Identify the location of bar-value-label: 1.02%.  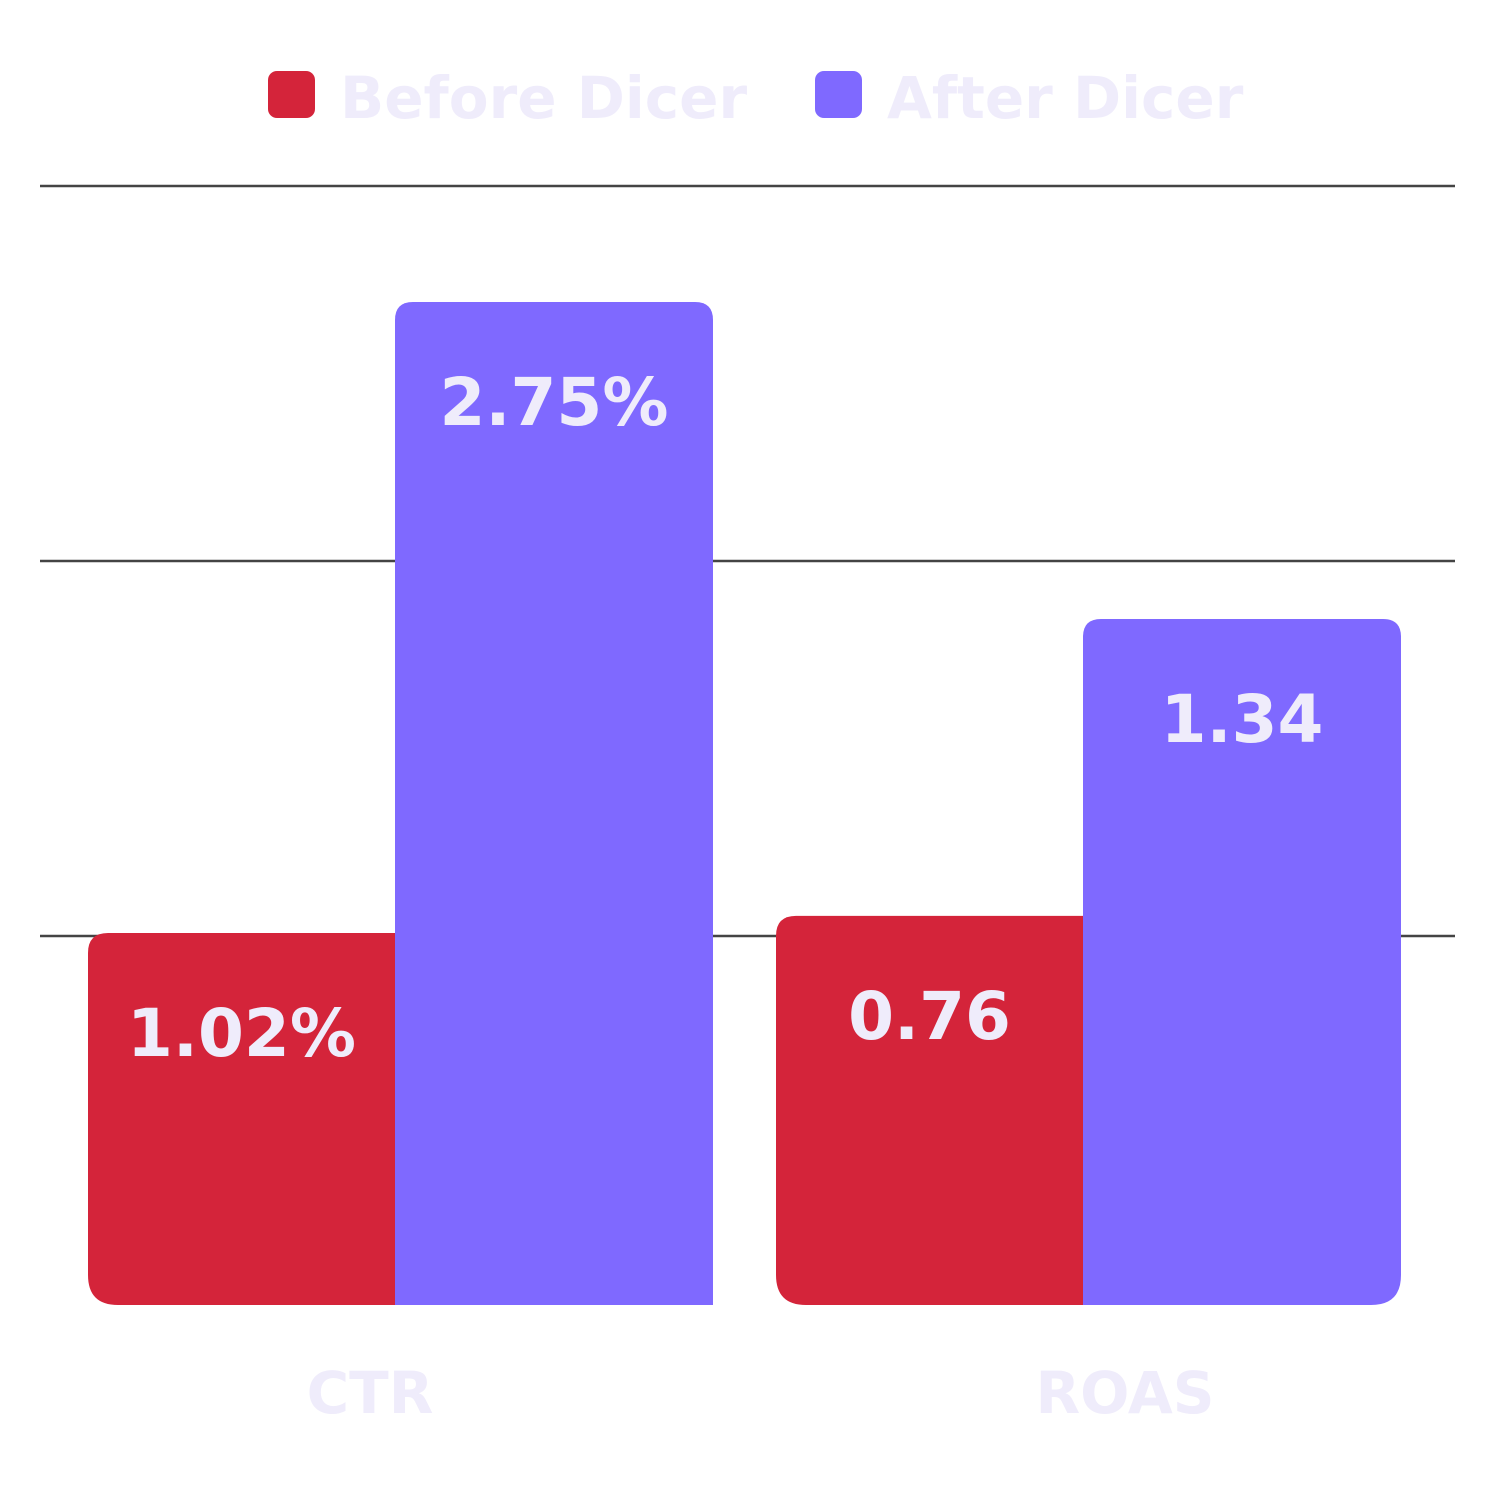
(241, 1033).